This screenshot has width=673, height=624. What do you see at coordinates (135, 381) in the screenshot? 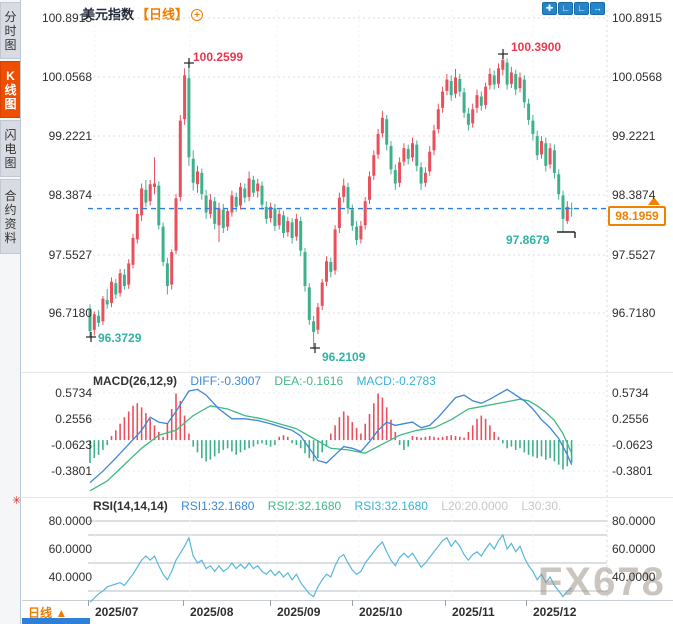
I see `macd-label: MACD(26,12,9)` at bounding box center [135, 381].